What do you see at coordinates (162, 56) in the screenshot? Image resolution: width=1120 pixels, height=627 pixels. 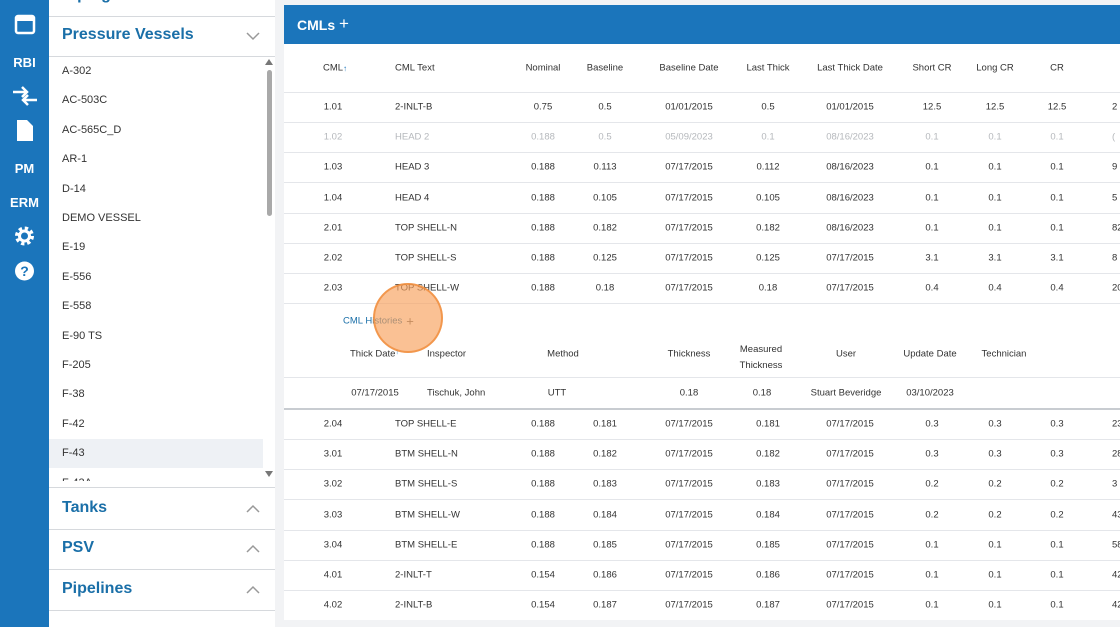 I see `divider` at bounding box center [162, 56].